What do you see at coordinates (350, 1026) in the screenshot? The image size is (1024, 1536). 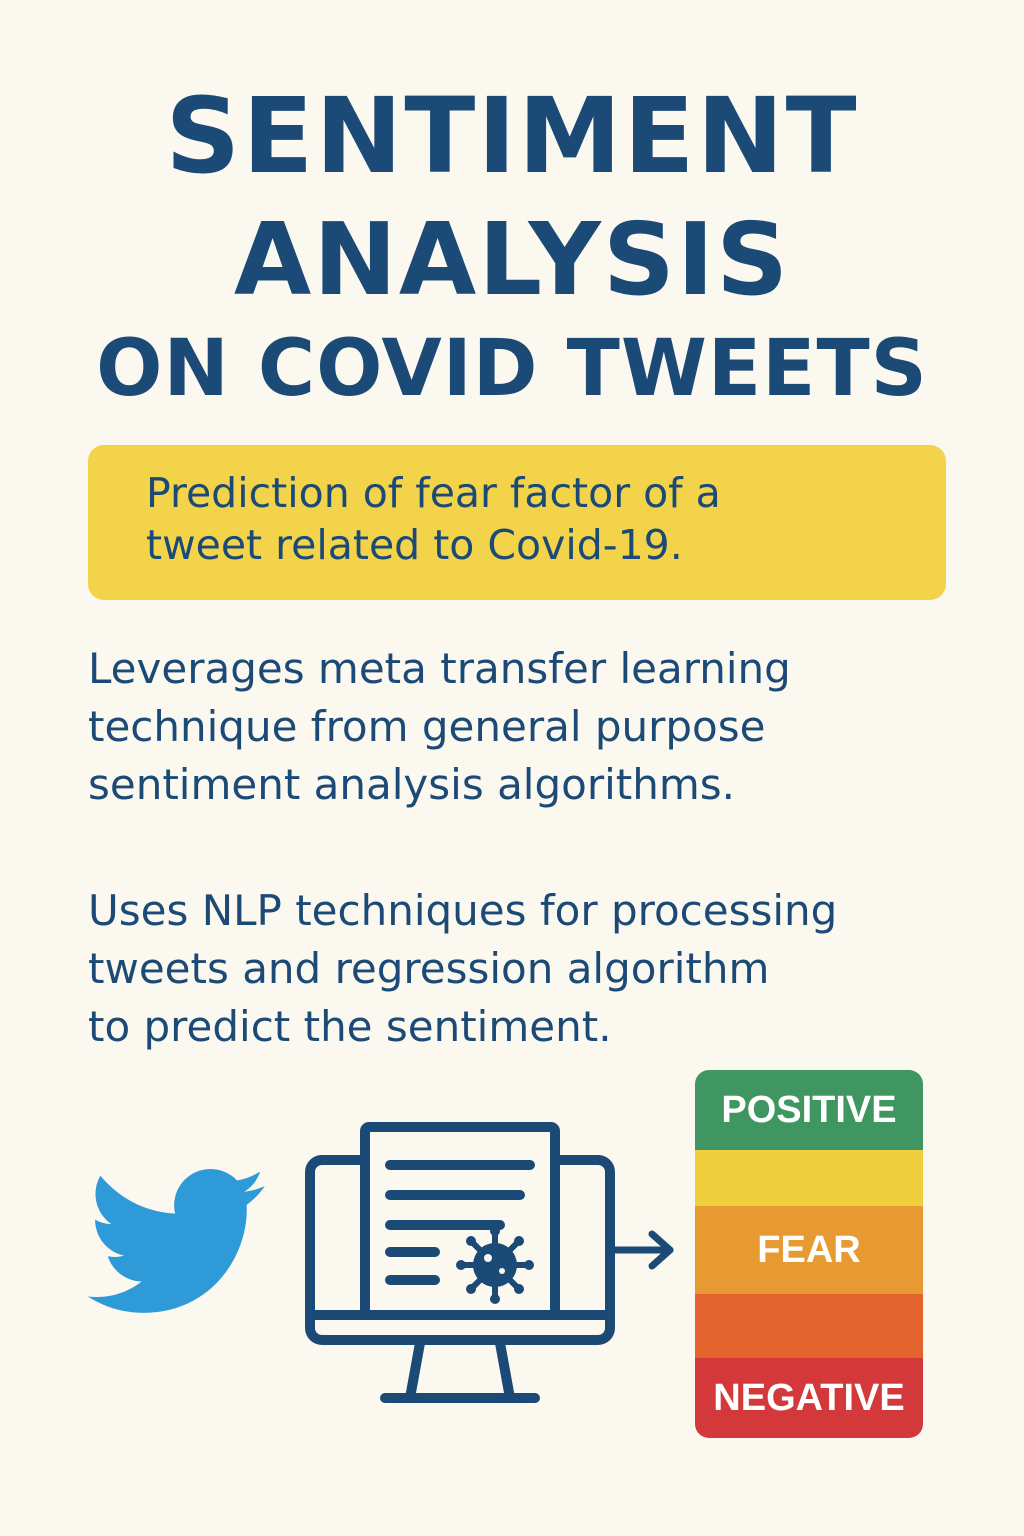 I see `paragraph-line: to predict the sentiment.` at bounding box center [350, 1026].